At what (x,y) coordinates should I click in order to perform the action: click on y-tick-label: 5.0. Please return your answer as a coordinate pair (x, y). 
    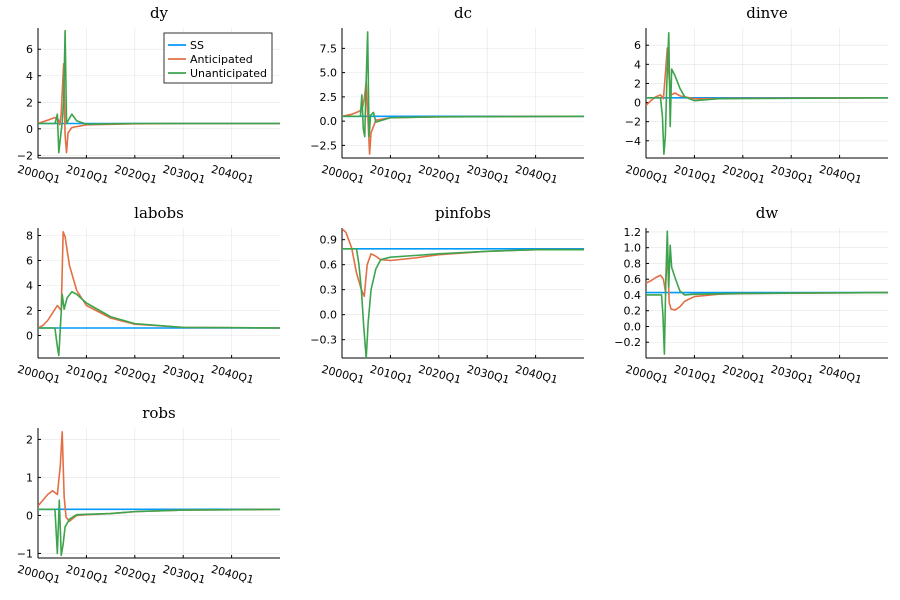
    Looking at the image, I should click on (329, 73).